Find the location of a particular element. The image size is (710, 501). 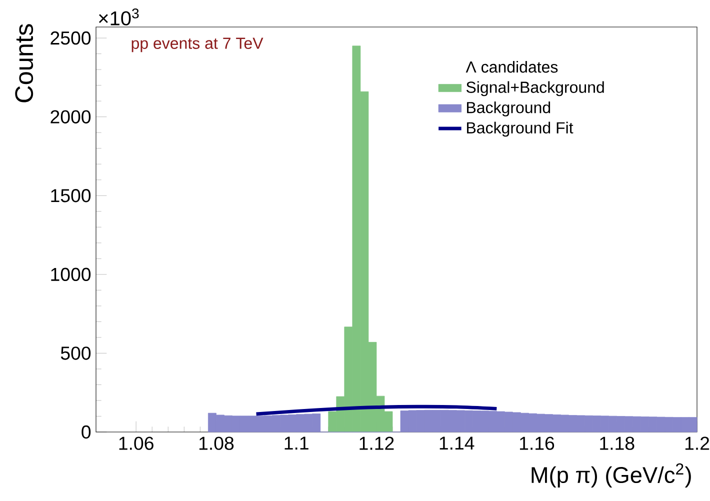

x-axis-title: M(p π) (GeV/c$^{2}$) is located at coordinates (611, 475).